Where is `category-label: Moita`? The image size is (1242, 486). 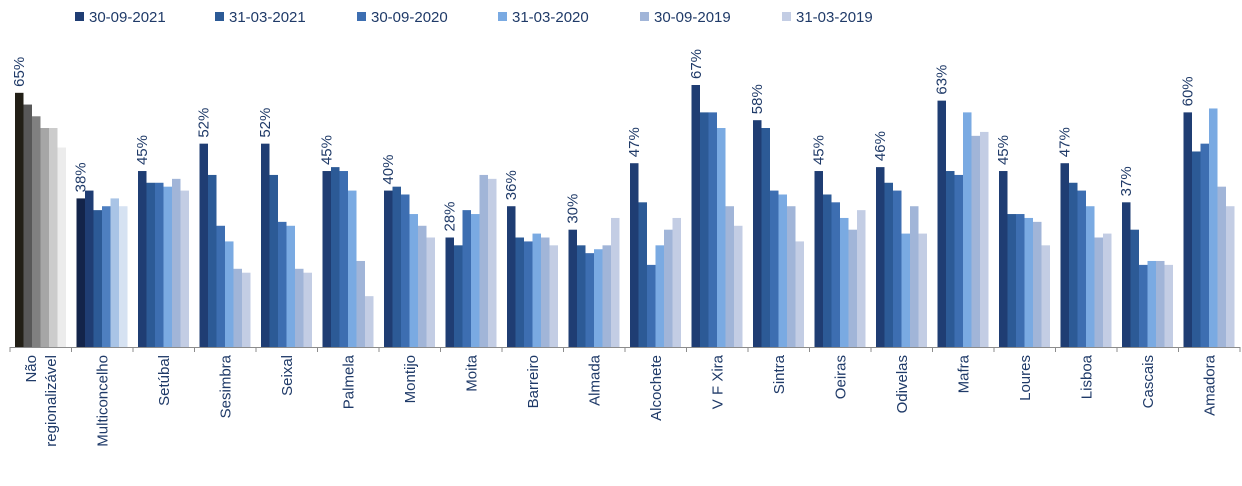
category-label: Moita is located at coordinates (471, 372).